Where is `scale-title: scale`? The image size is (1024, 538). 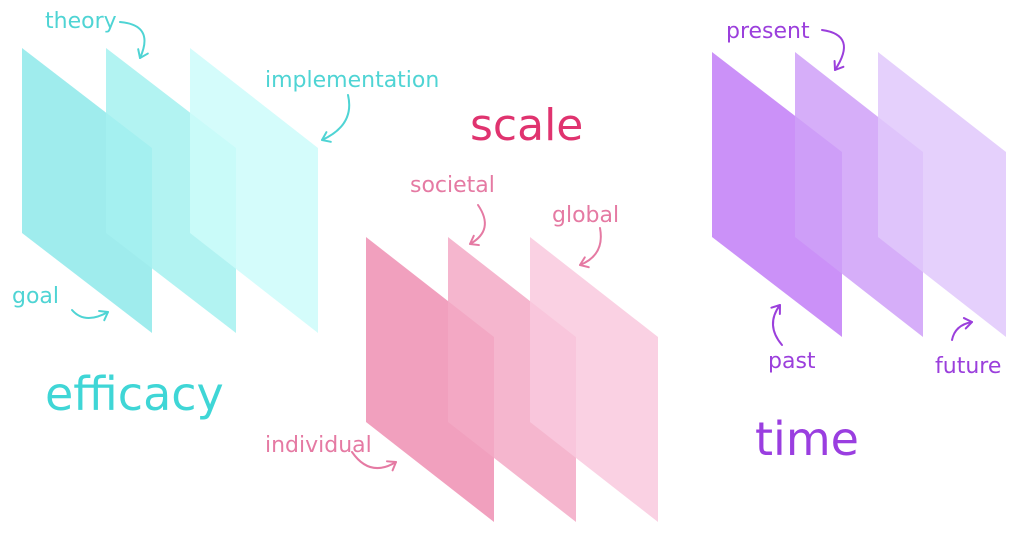 scale-title: scale is located at coordinates (526, 125).